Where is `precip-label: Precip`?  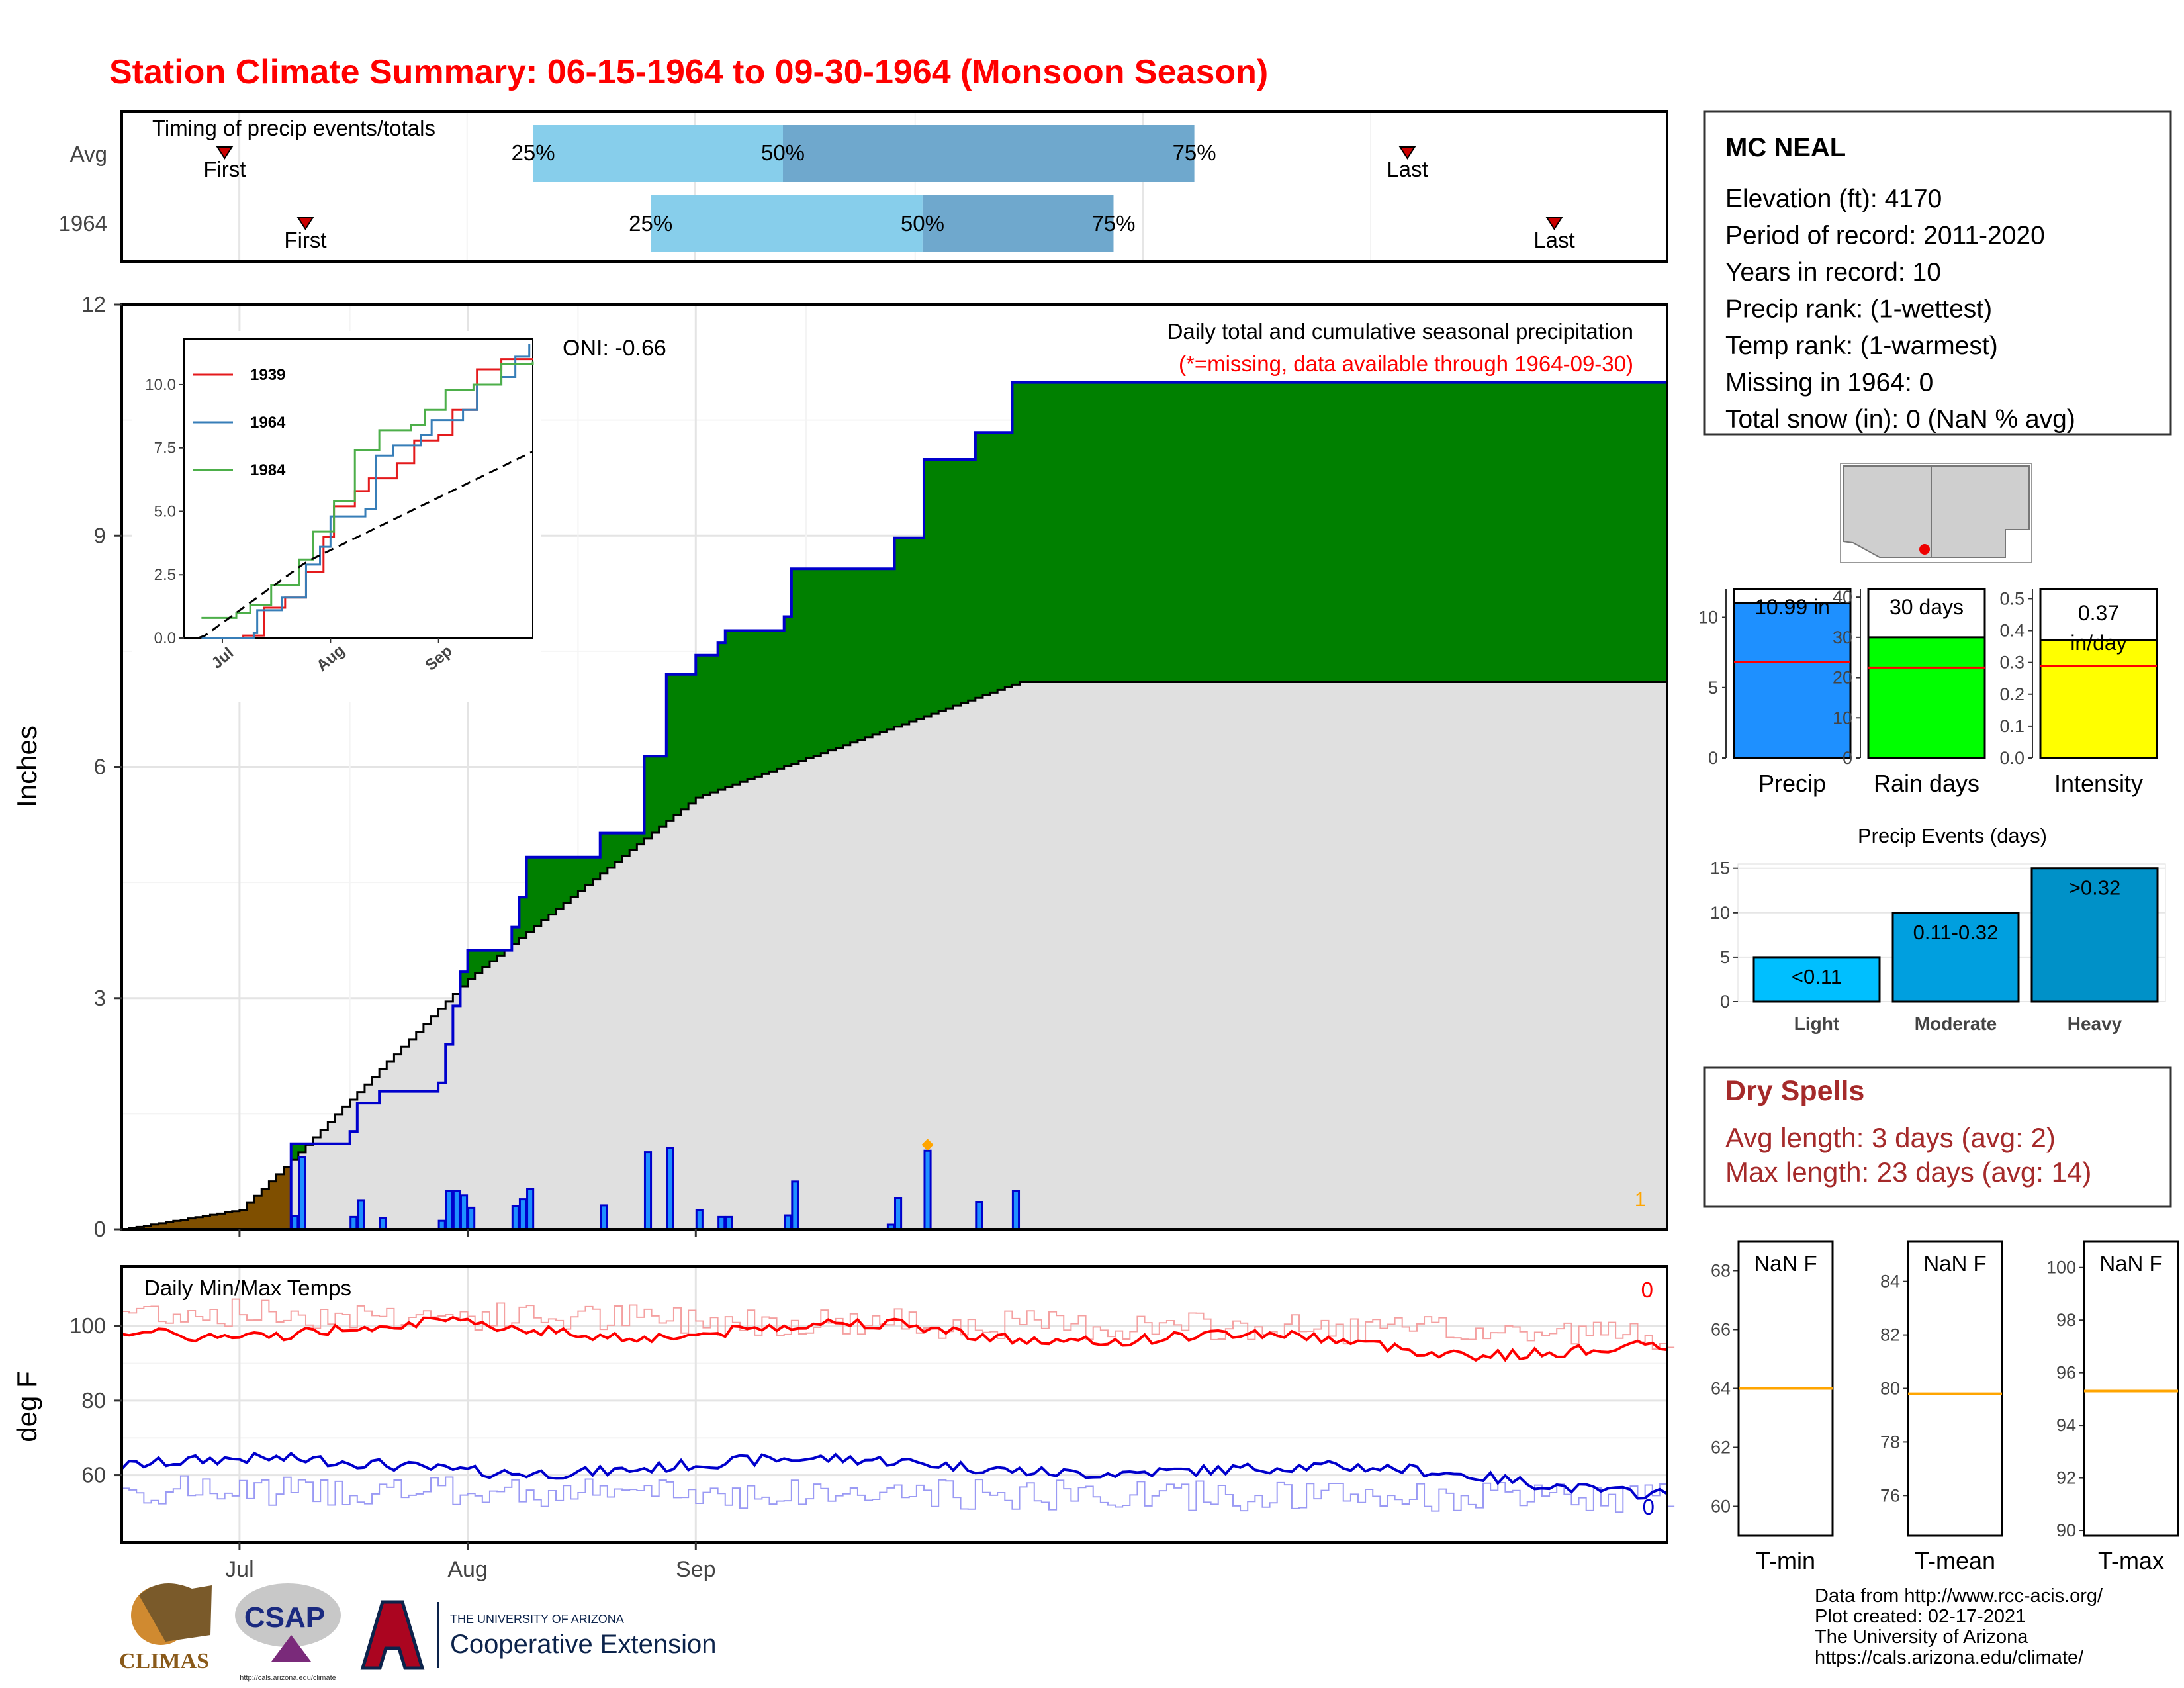
precip-label: Precip is located at coordinates (1792, 783).